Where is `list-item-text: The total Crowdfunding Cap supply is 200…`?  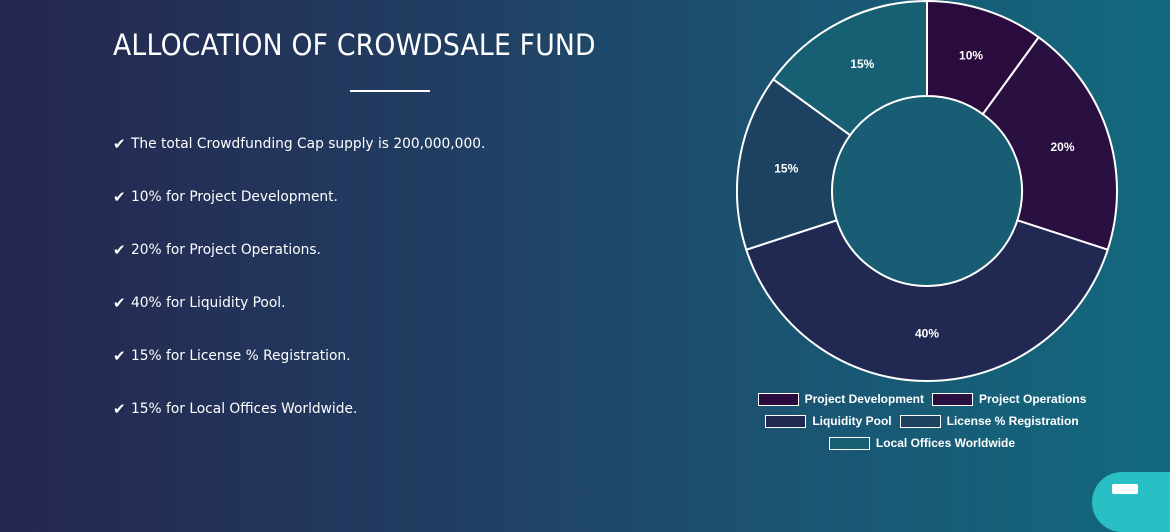
list-item-text: The total Crowdfunding Cap supply is 200… is located at coordinates (307, 144).